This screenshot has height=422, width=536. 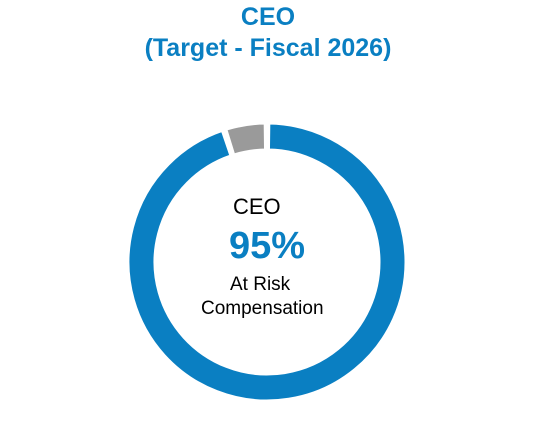 What do you see at coordinates (257, 206) in the screenshot?
I see `center-label: CEO` at bounding box center [257, 206].